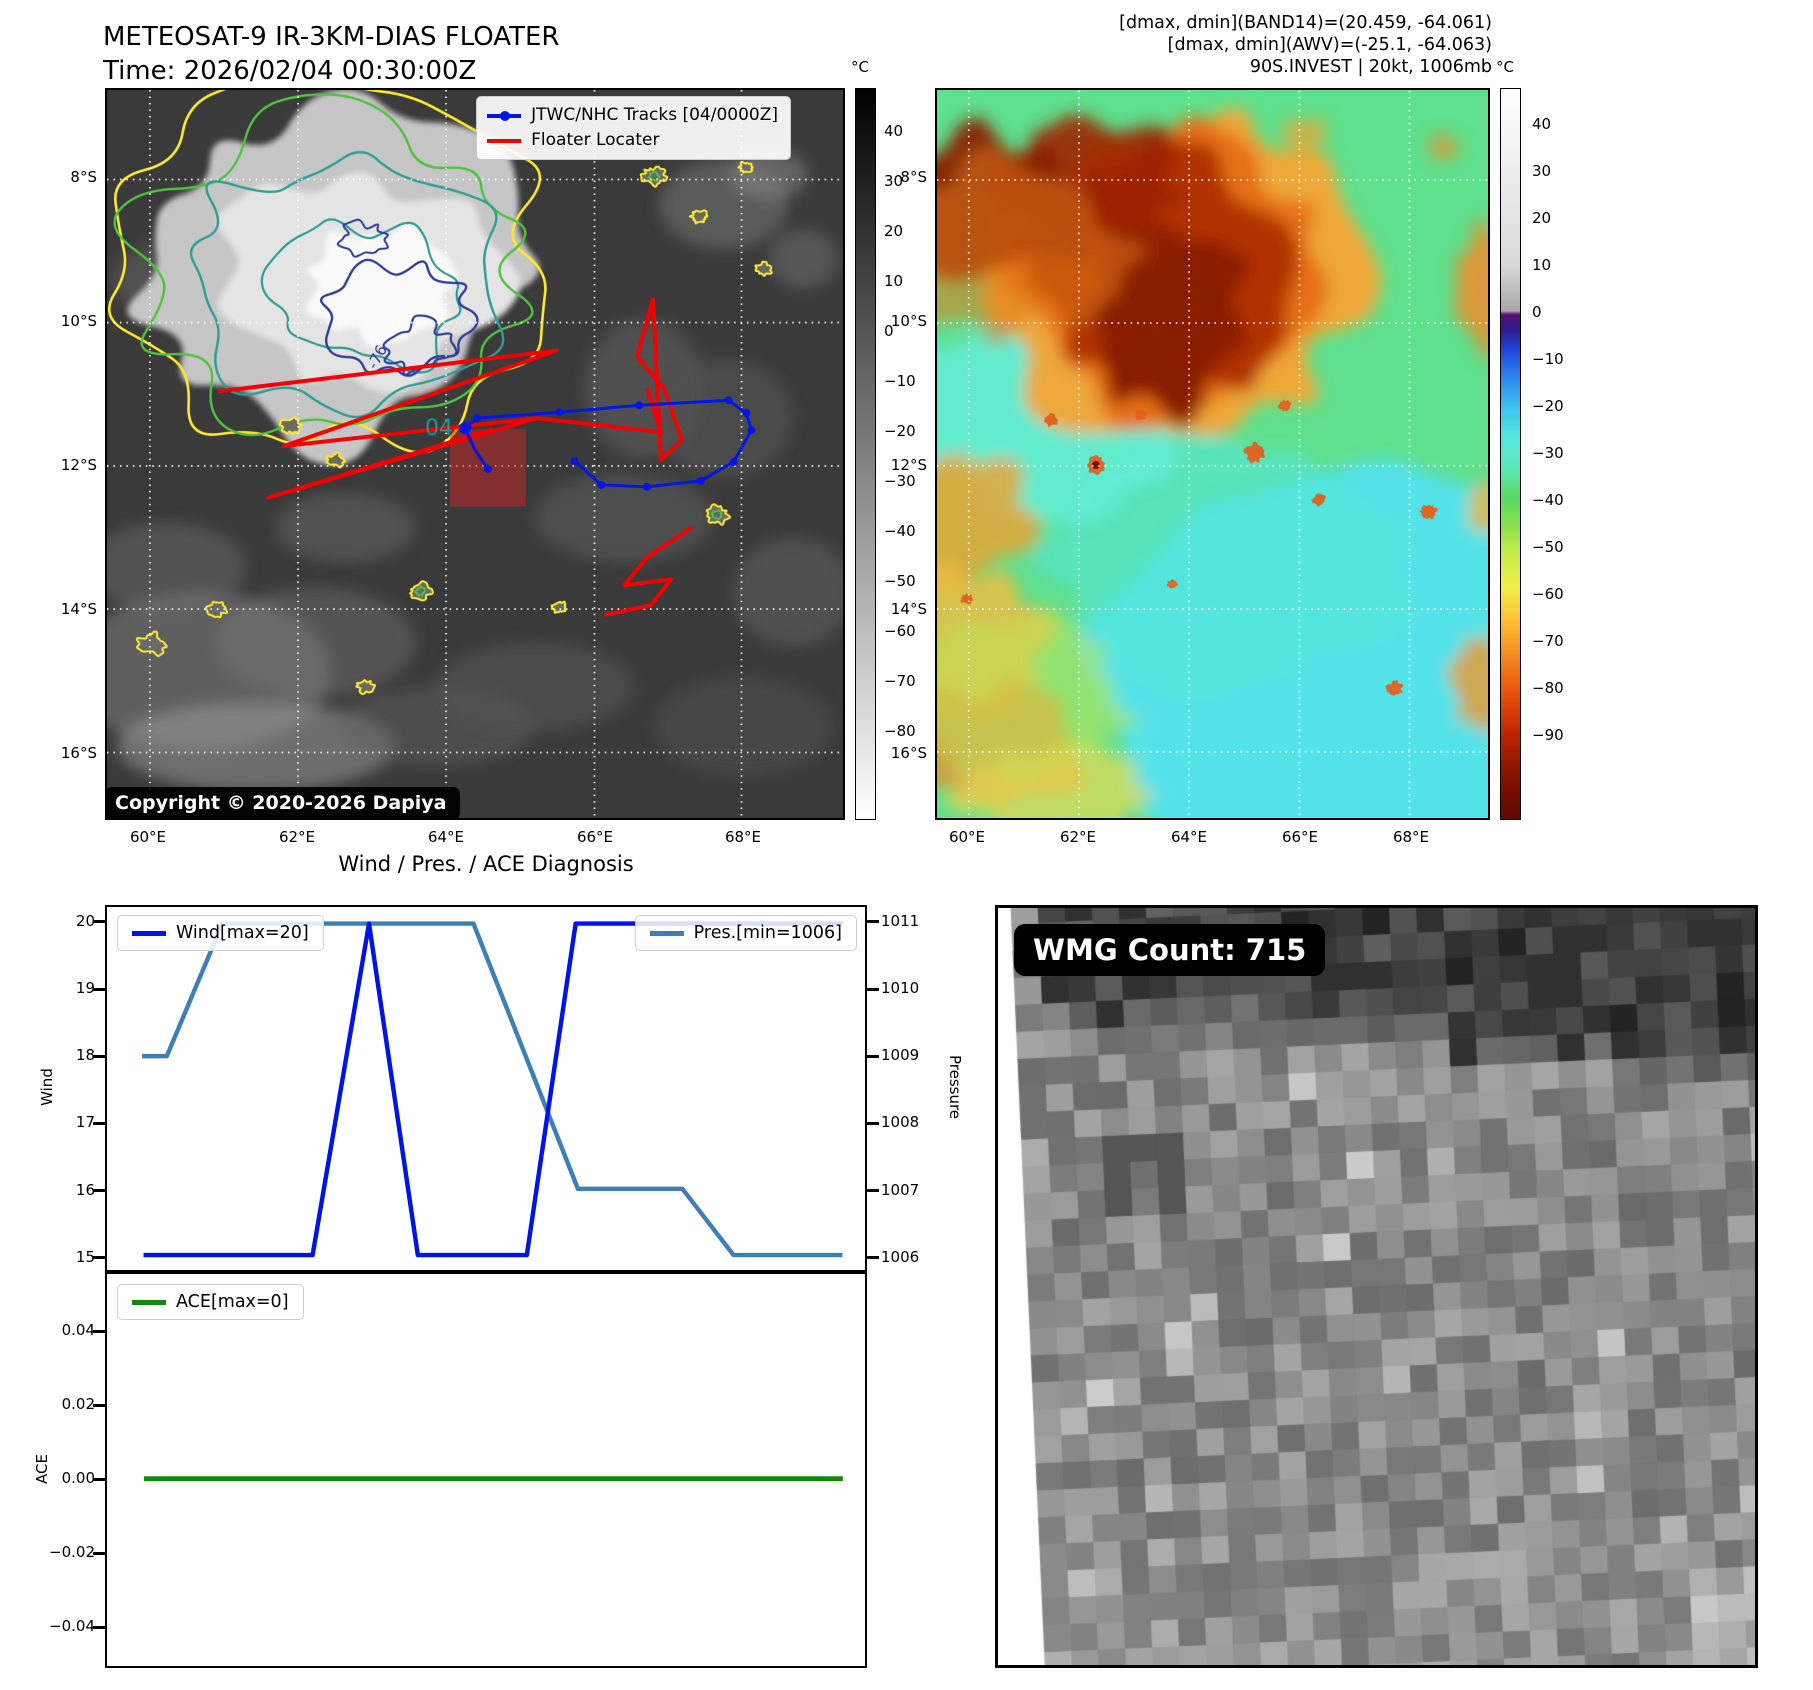 The image size is (1813, 1690). Describe the element at coordinates (743, 837) in the screenshot. I see `left-map-lon-label: 68°E` at that location.